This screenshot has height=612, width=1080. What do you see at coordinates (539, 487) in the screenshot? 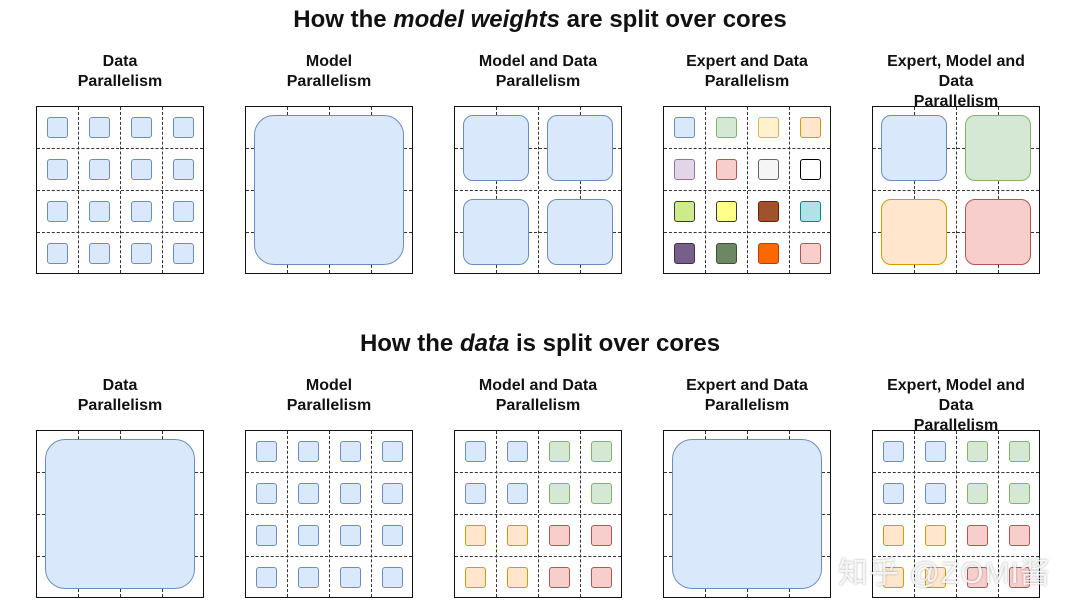
I see `panel-data-3: Model and Data Parallelism` at bounding box center [539, 487].